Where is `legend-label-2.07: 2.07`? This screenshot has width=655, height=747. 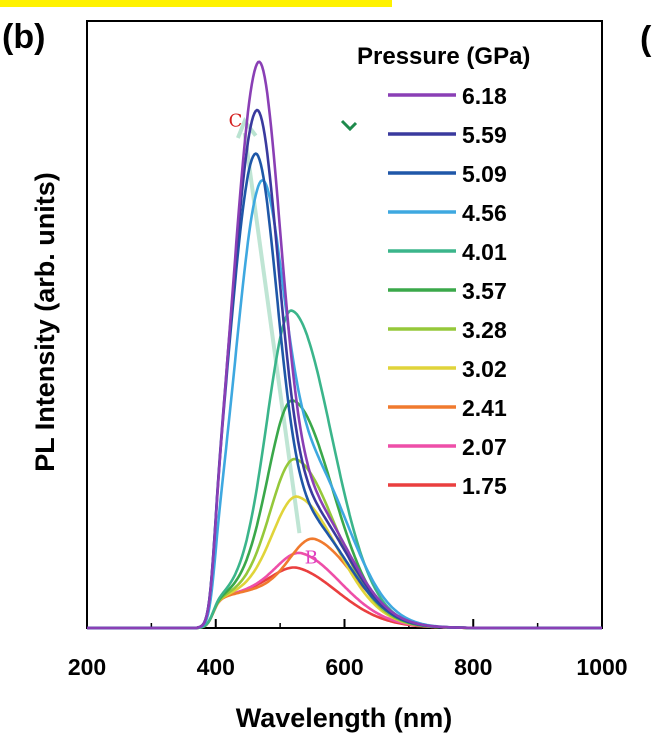
legend-label-2.07: 2.07 is located at coordinates (484, 447).